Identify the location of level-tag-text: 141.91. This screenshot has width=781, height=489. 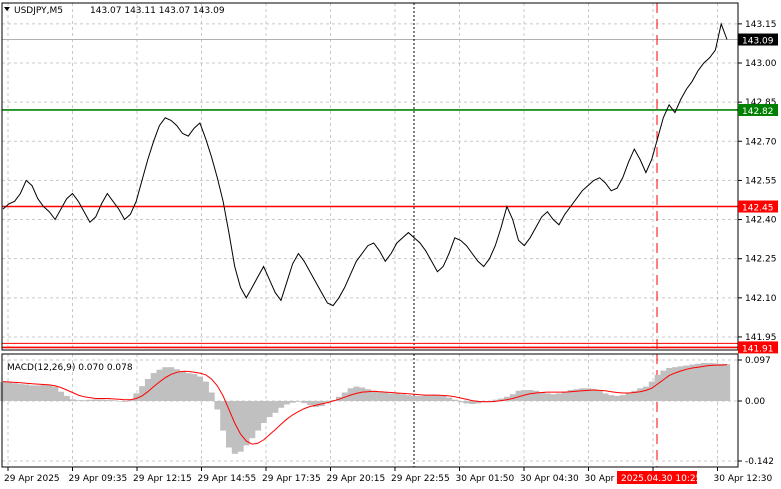
(758, 349).